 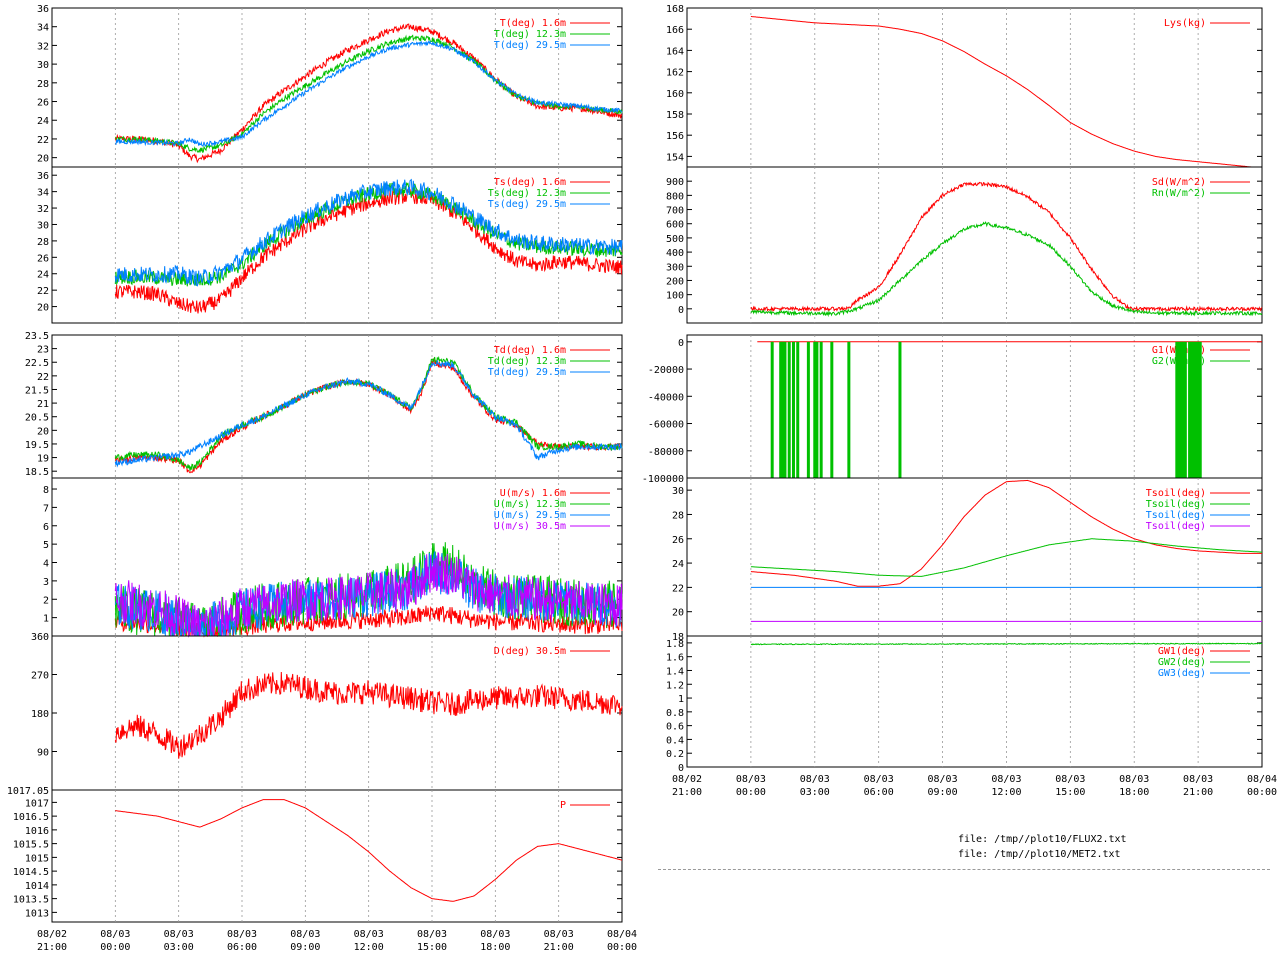 What do you see at coordinates (675, 658) in the screenshot?
I see `y-tick-label: 1.6` at bounding box center [675, 658].